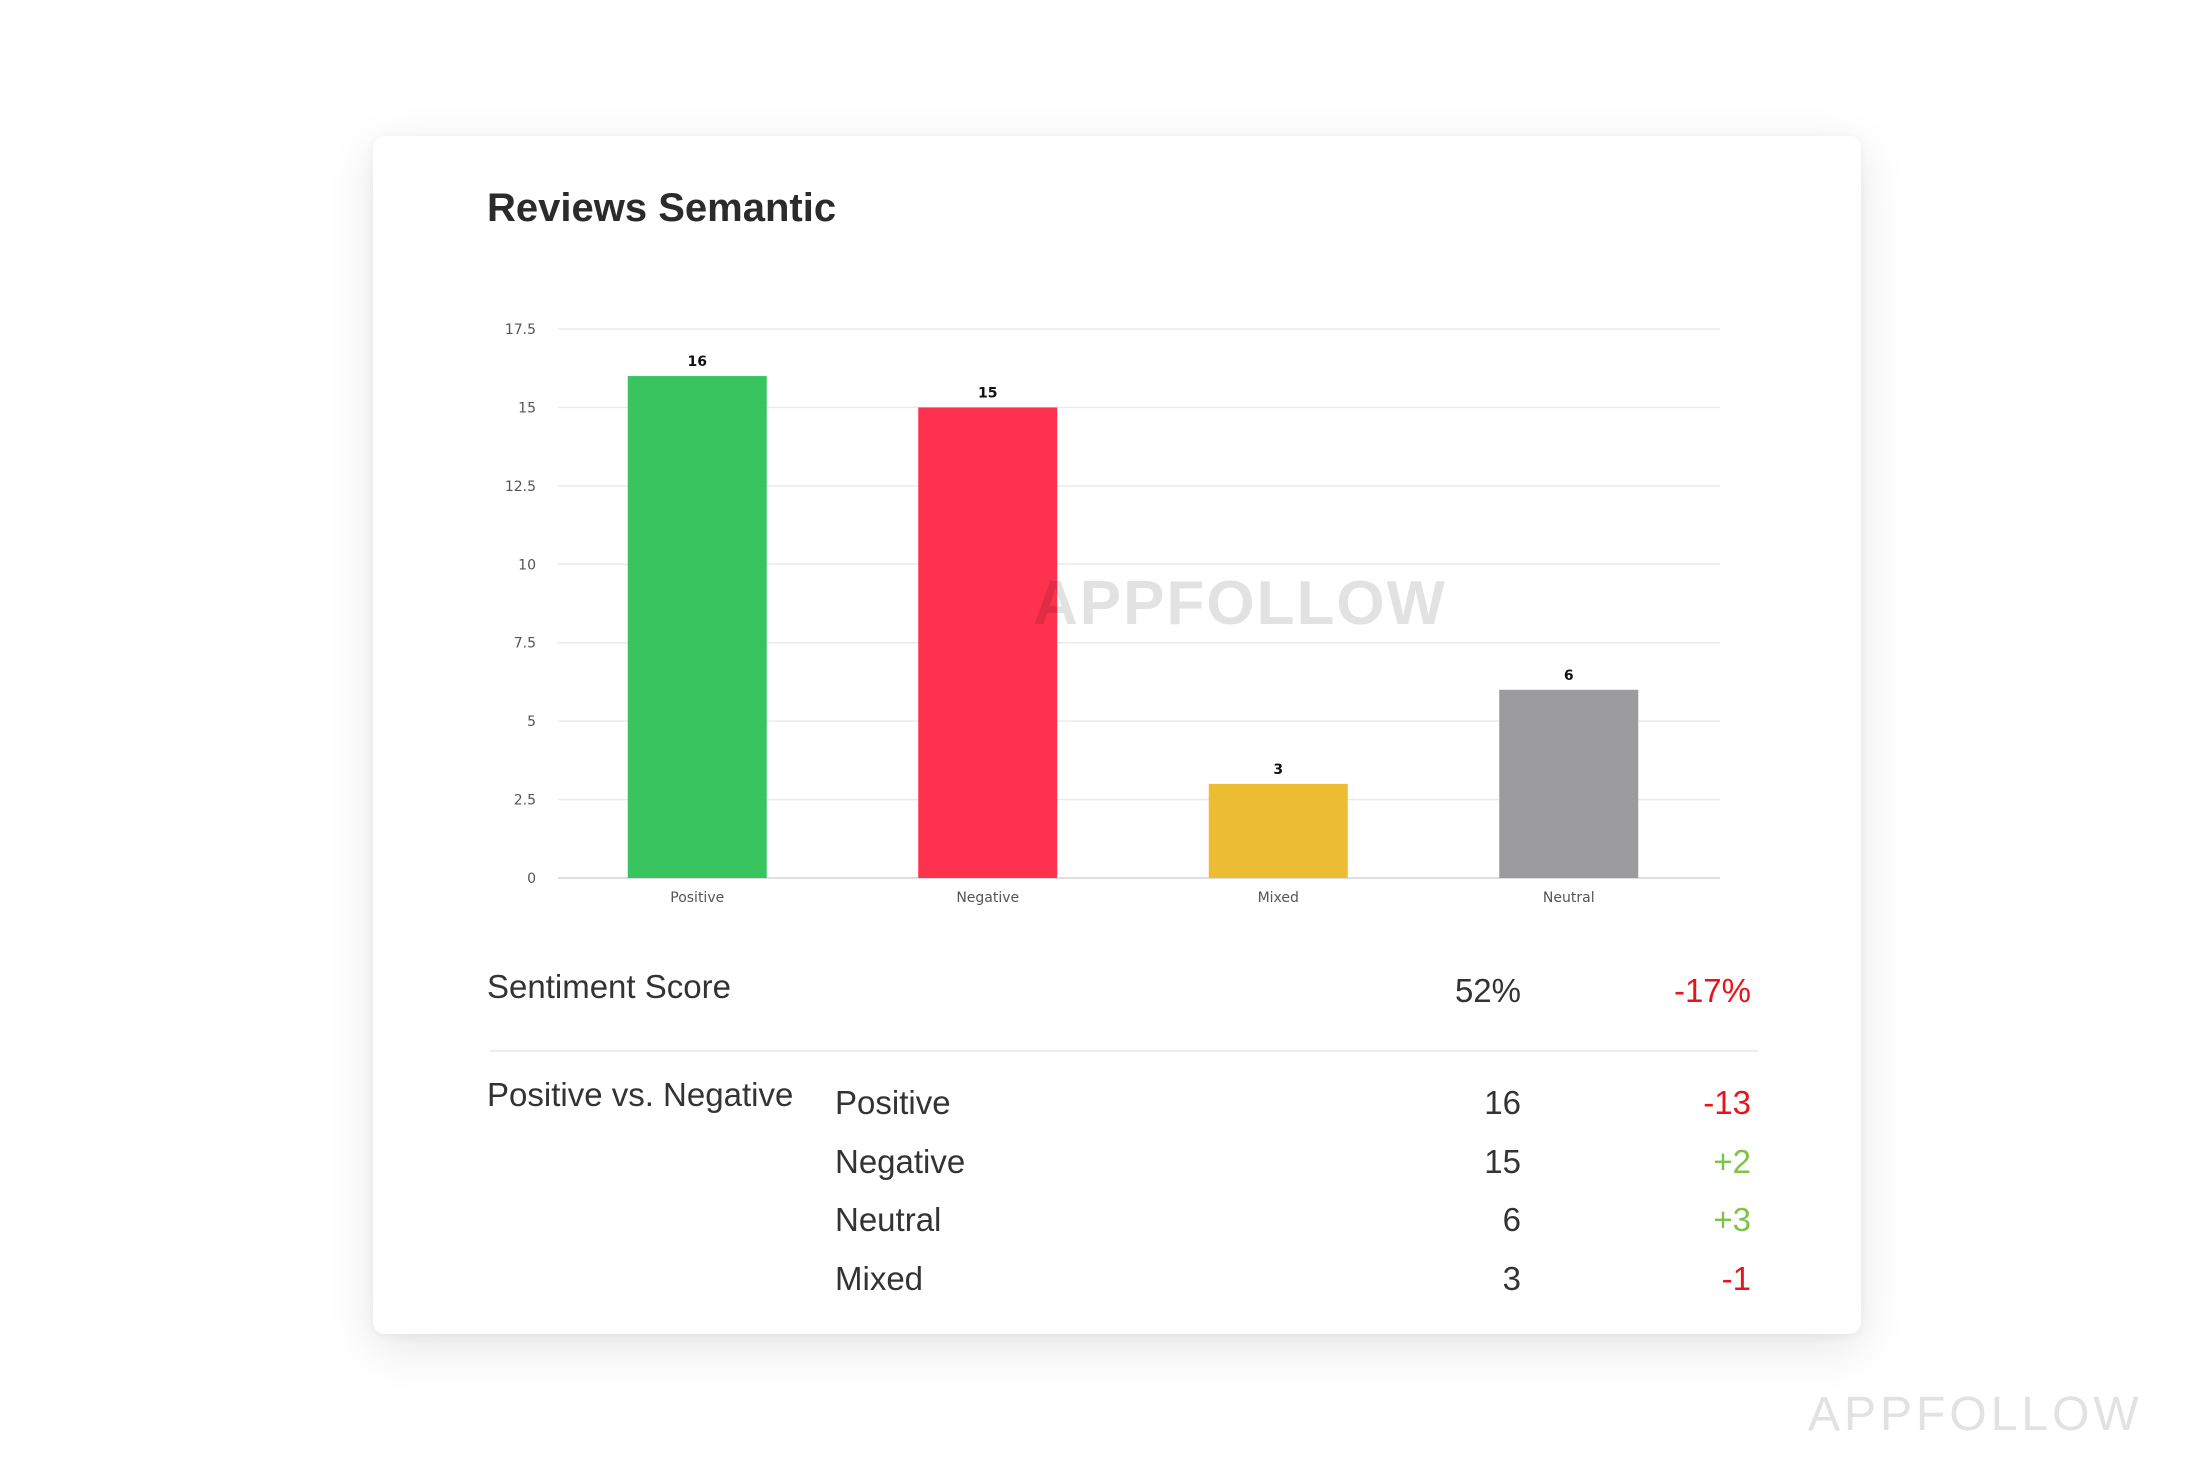 The image size is (2212, 1476). Describe the element at coordinates (1240, 603) in the screenshot. I see `chart-watermark: APPFOLLOW` at that location.